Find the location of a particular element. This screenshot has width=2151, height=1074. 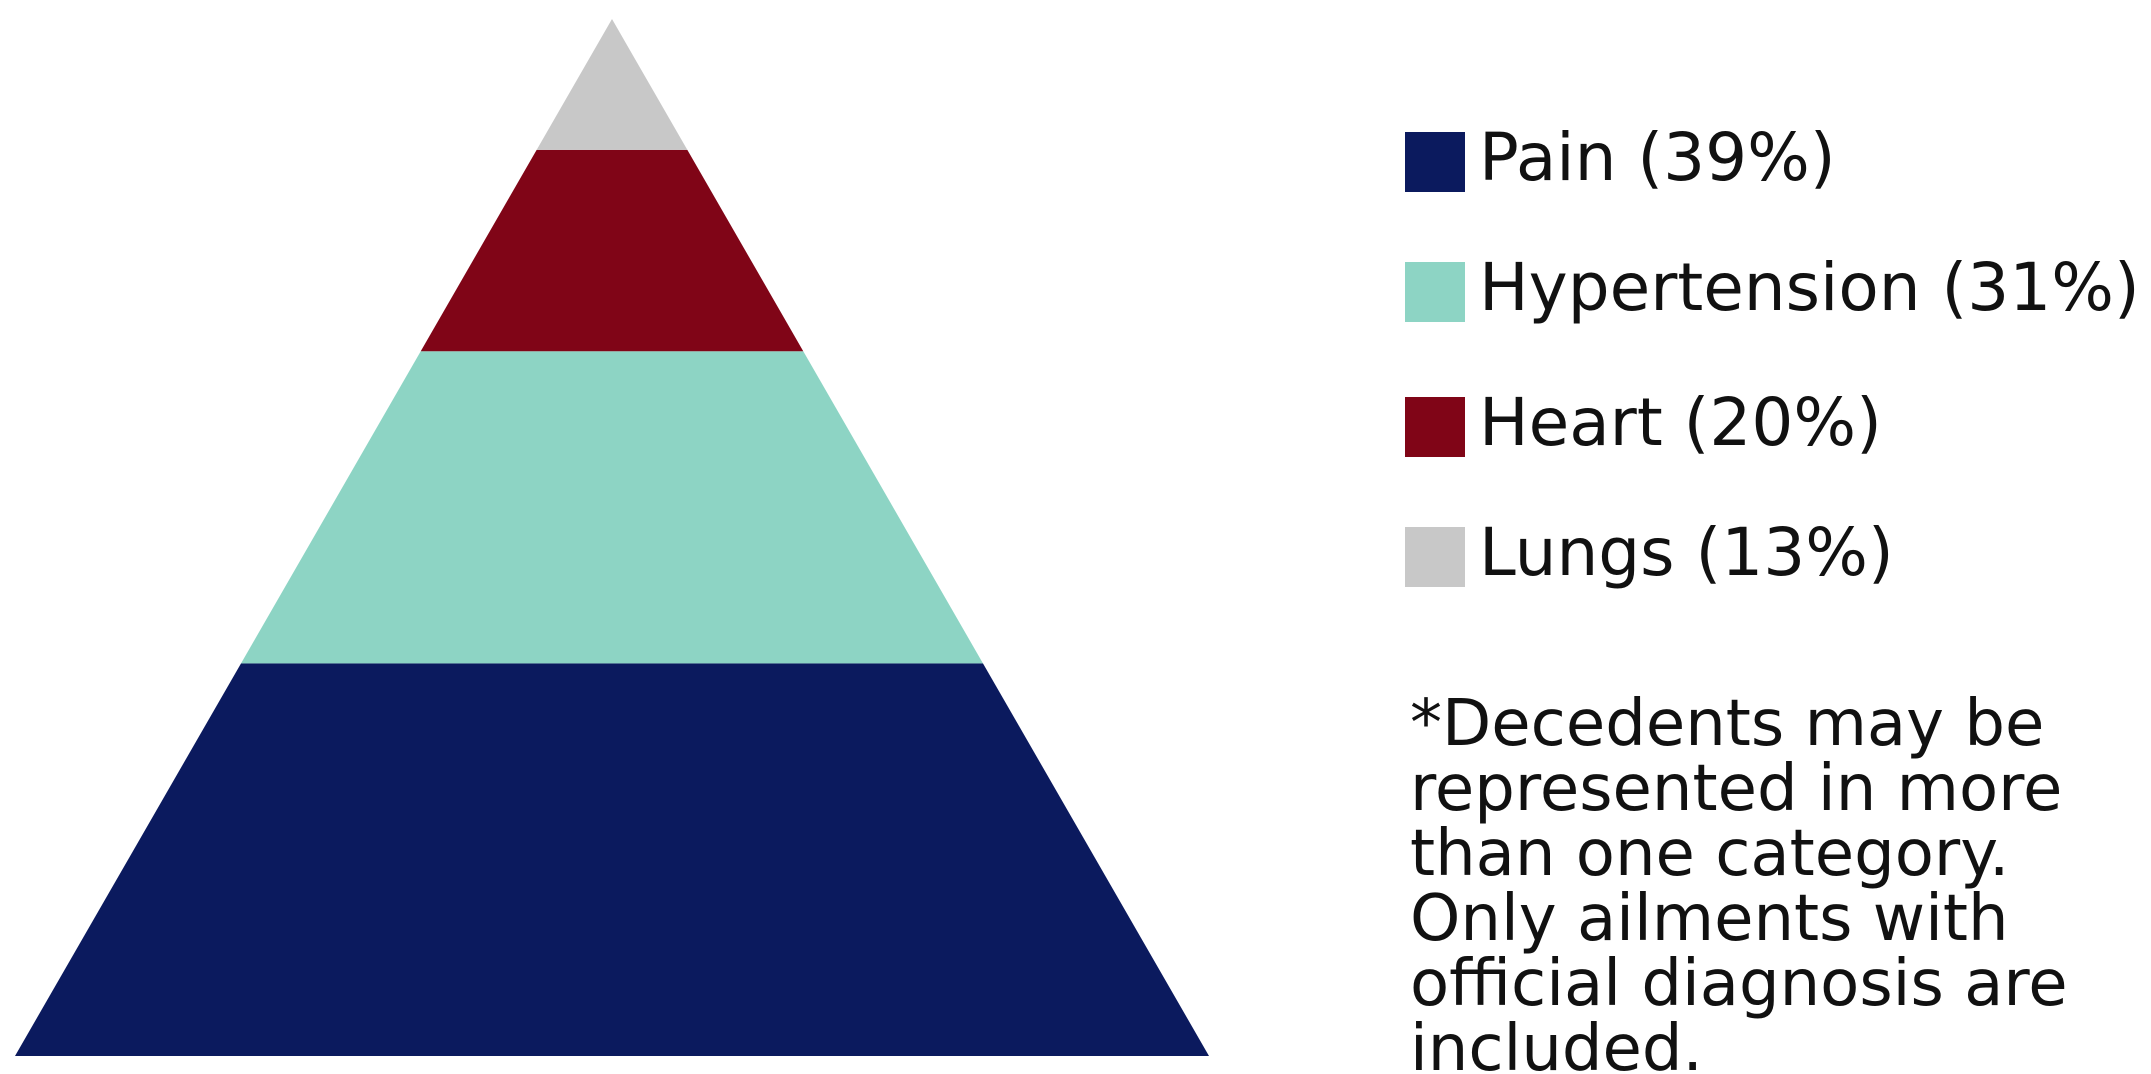

footnote-line: *Decedents may be is located at coordinates (1727, 724).